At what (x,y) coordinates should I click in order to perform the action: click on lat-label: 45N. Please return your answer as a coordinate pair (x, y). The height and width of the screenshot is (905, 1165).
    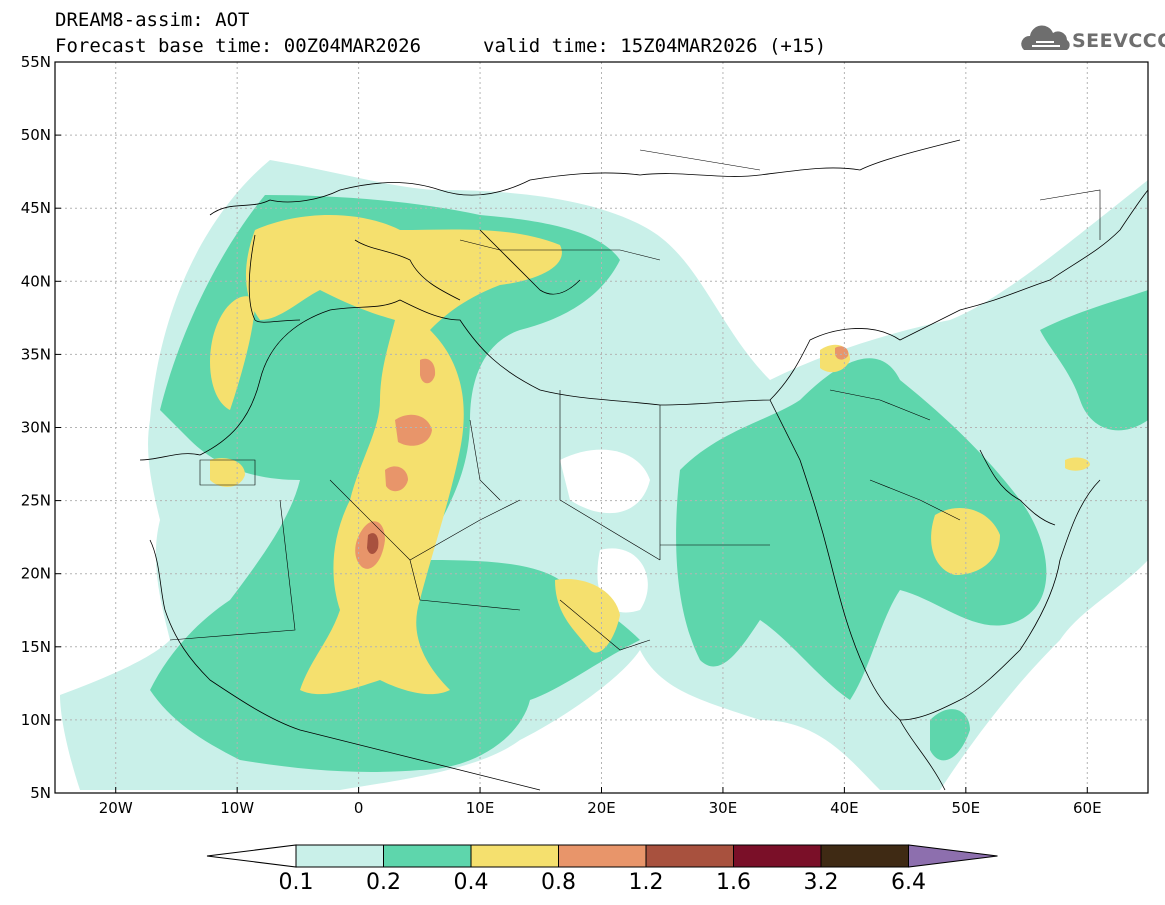
    Looking at the image, I should click on (36, 208).